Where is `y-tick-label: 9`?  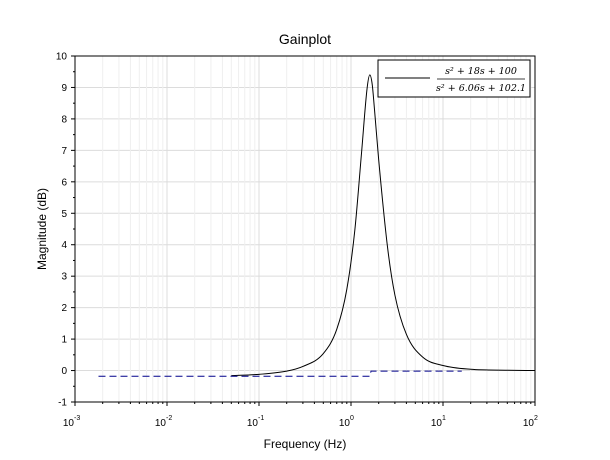
y-tick-label: 9 is located at coordinates (64, 88).